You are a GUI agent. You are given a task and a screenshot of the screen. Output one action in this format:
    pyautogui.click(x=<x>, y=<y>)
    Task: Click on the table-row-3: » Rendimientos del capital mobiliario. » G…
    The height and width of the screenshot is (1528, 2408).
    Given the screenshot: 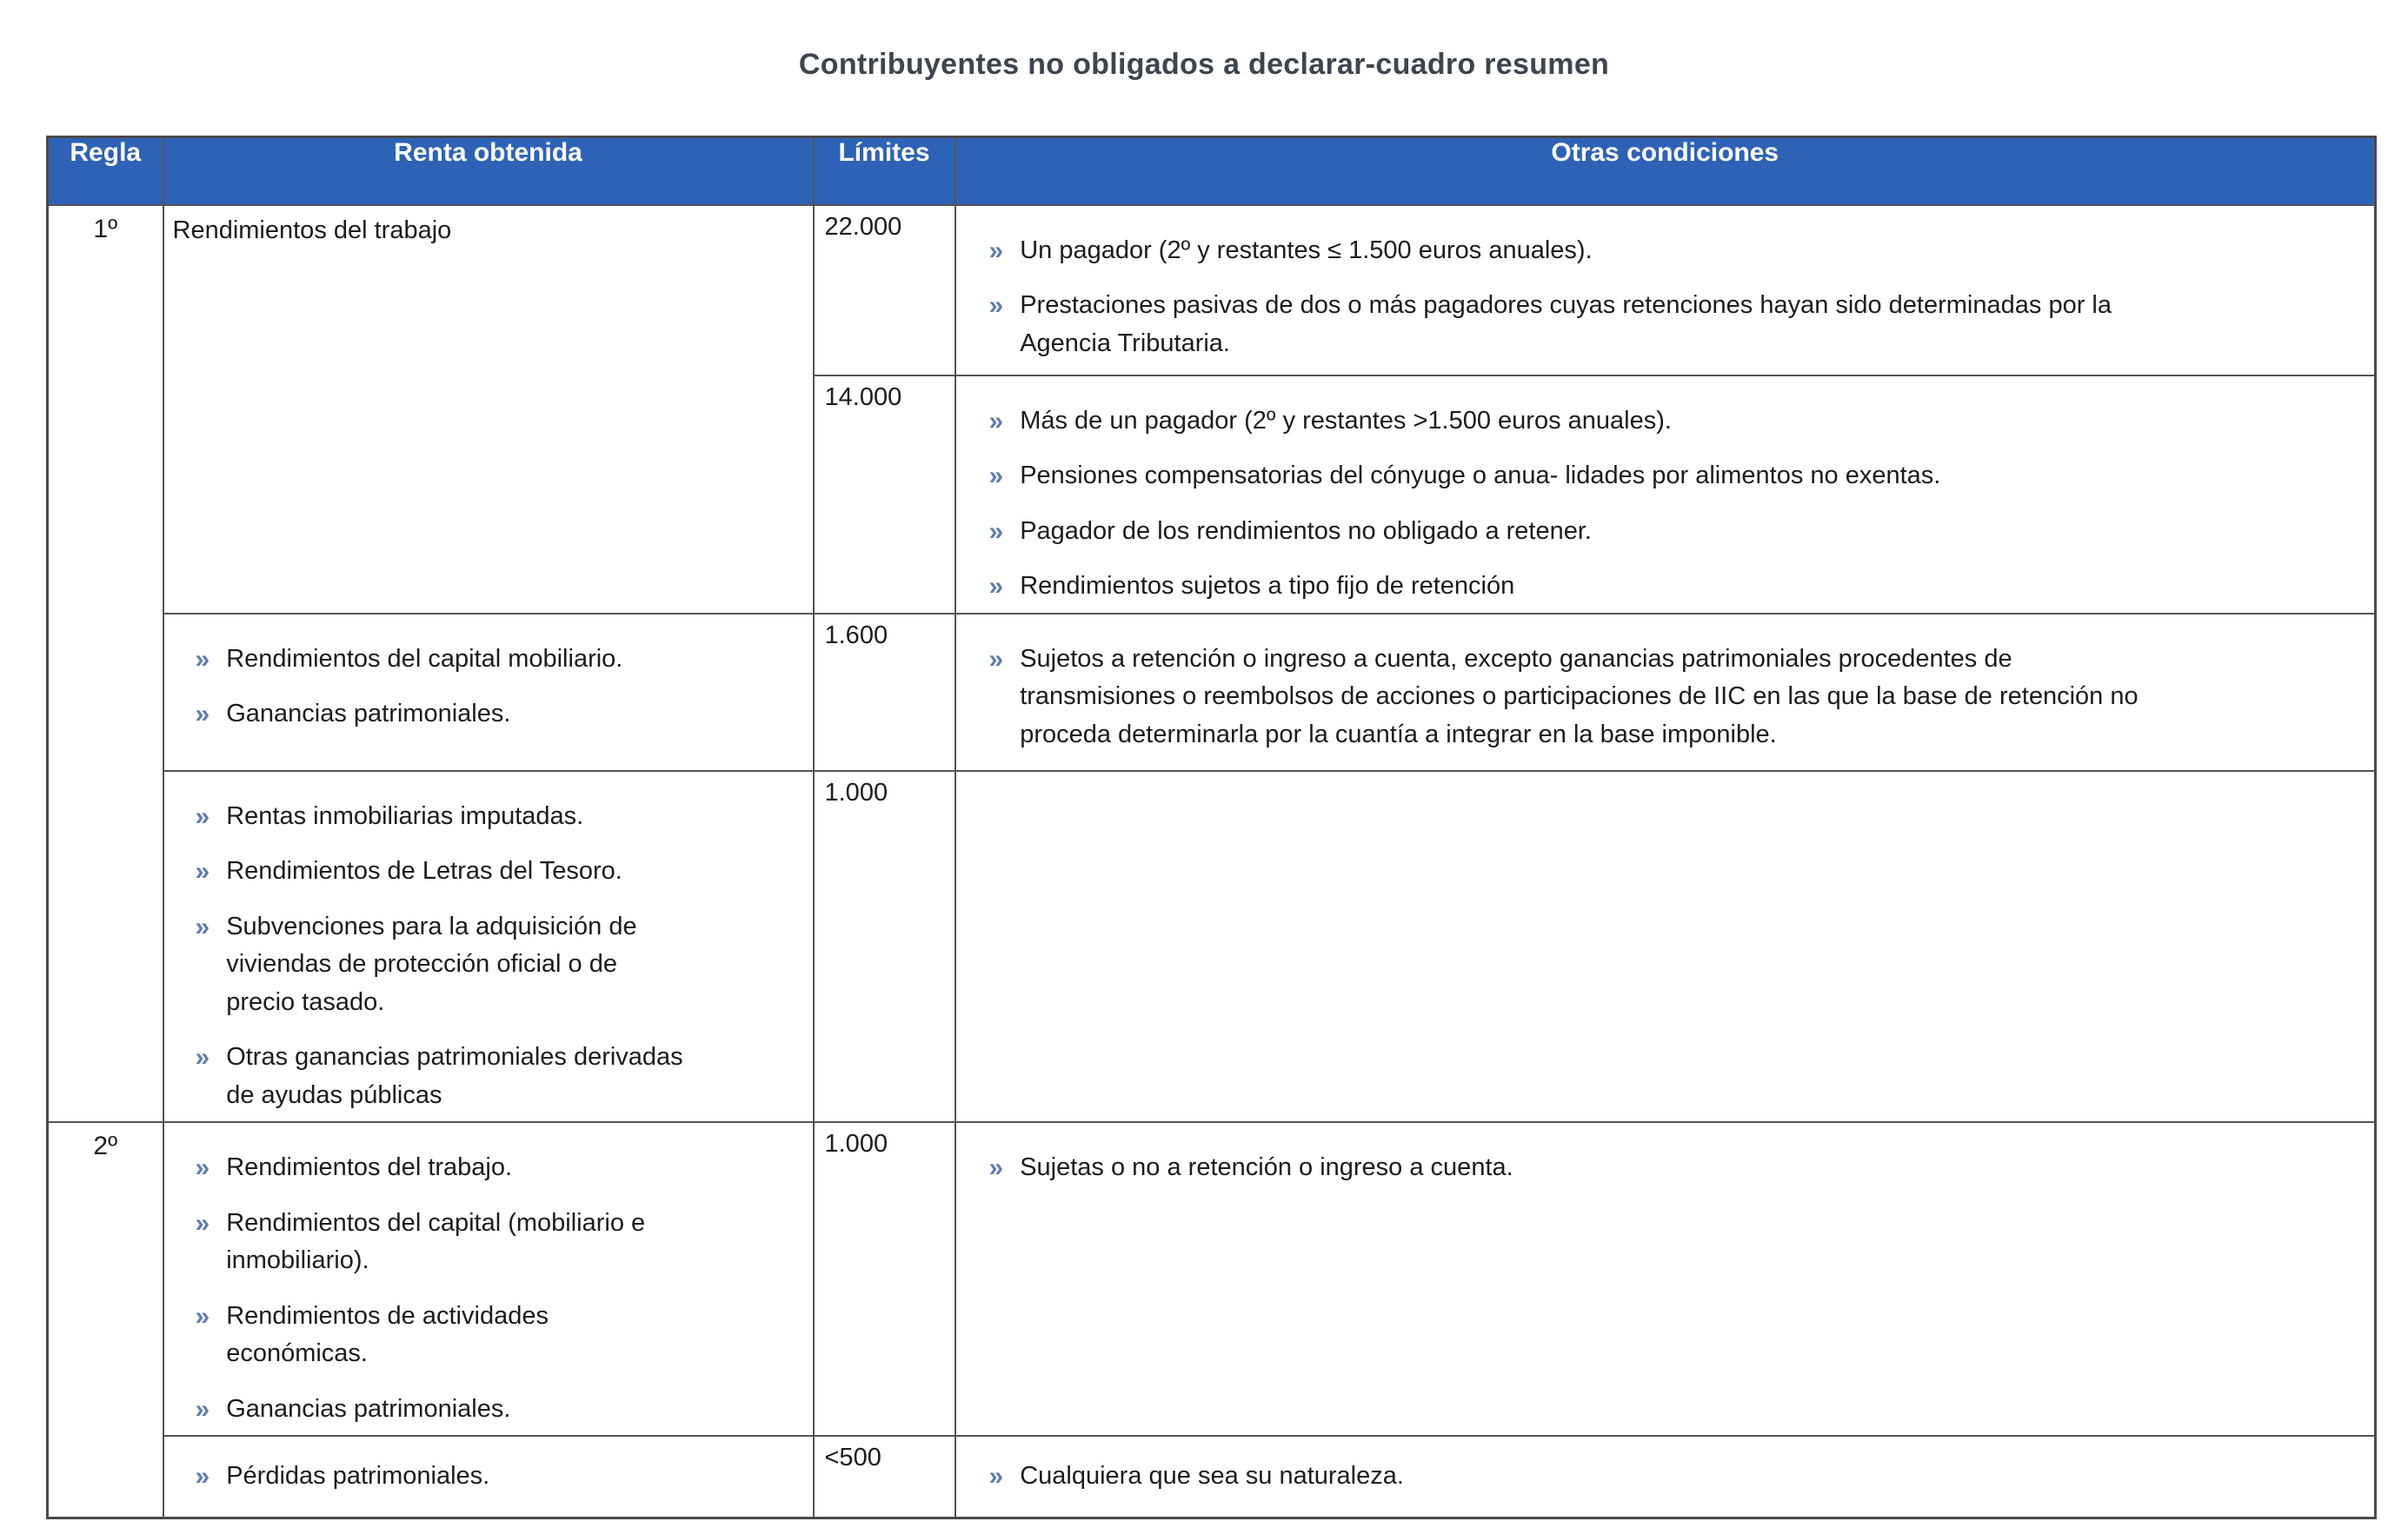 What is the action you would take?
    pyautogui.click(x=1212, y=692)
    